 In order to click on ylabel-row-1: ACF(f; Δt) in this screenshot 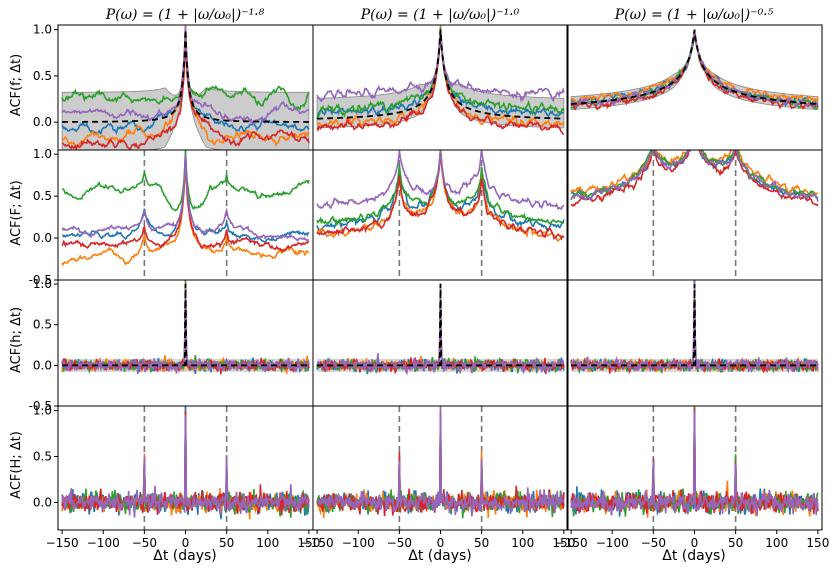, I will do `click(16, 85)`.